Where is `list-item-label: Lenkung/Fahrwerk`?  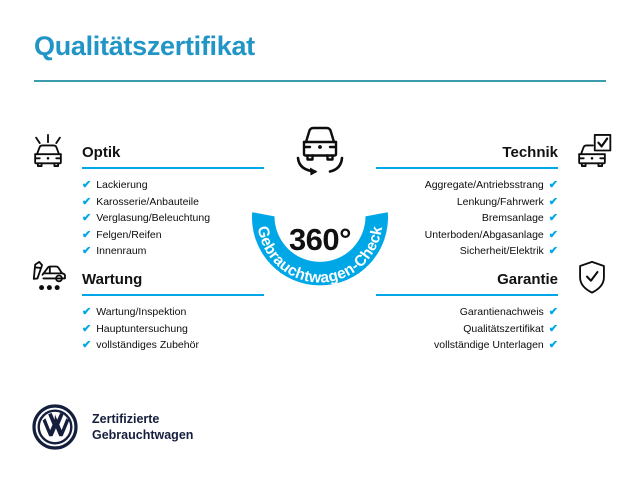 list-item-label: Lenkung/Fahrwerk is located at coordinates (500, 201).